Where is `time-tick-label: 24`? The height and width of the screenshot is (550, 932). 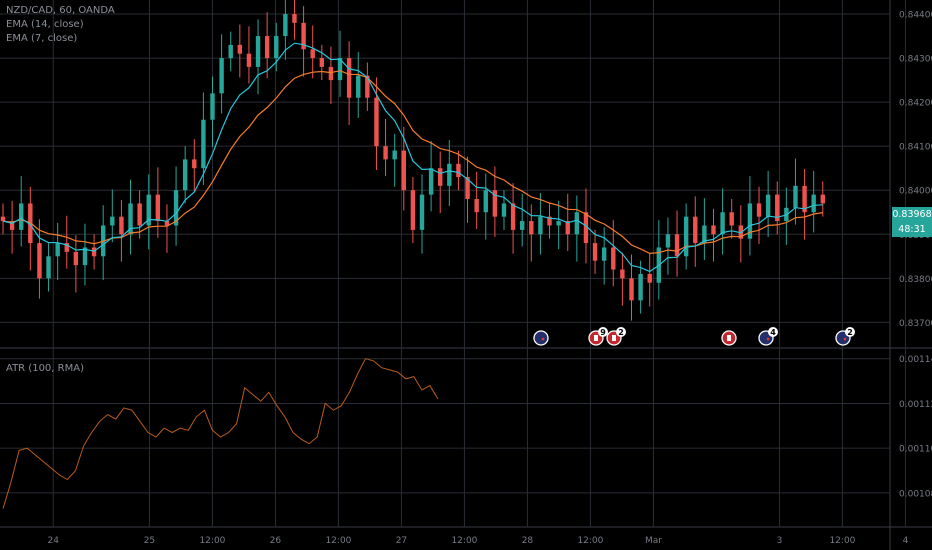 time-tick-label: 24 is located at coordinates (54, 541).